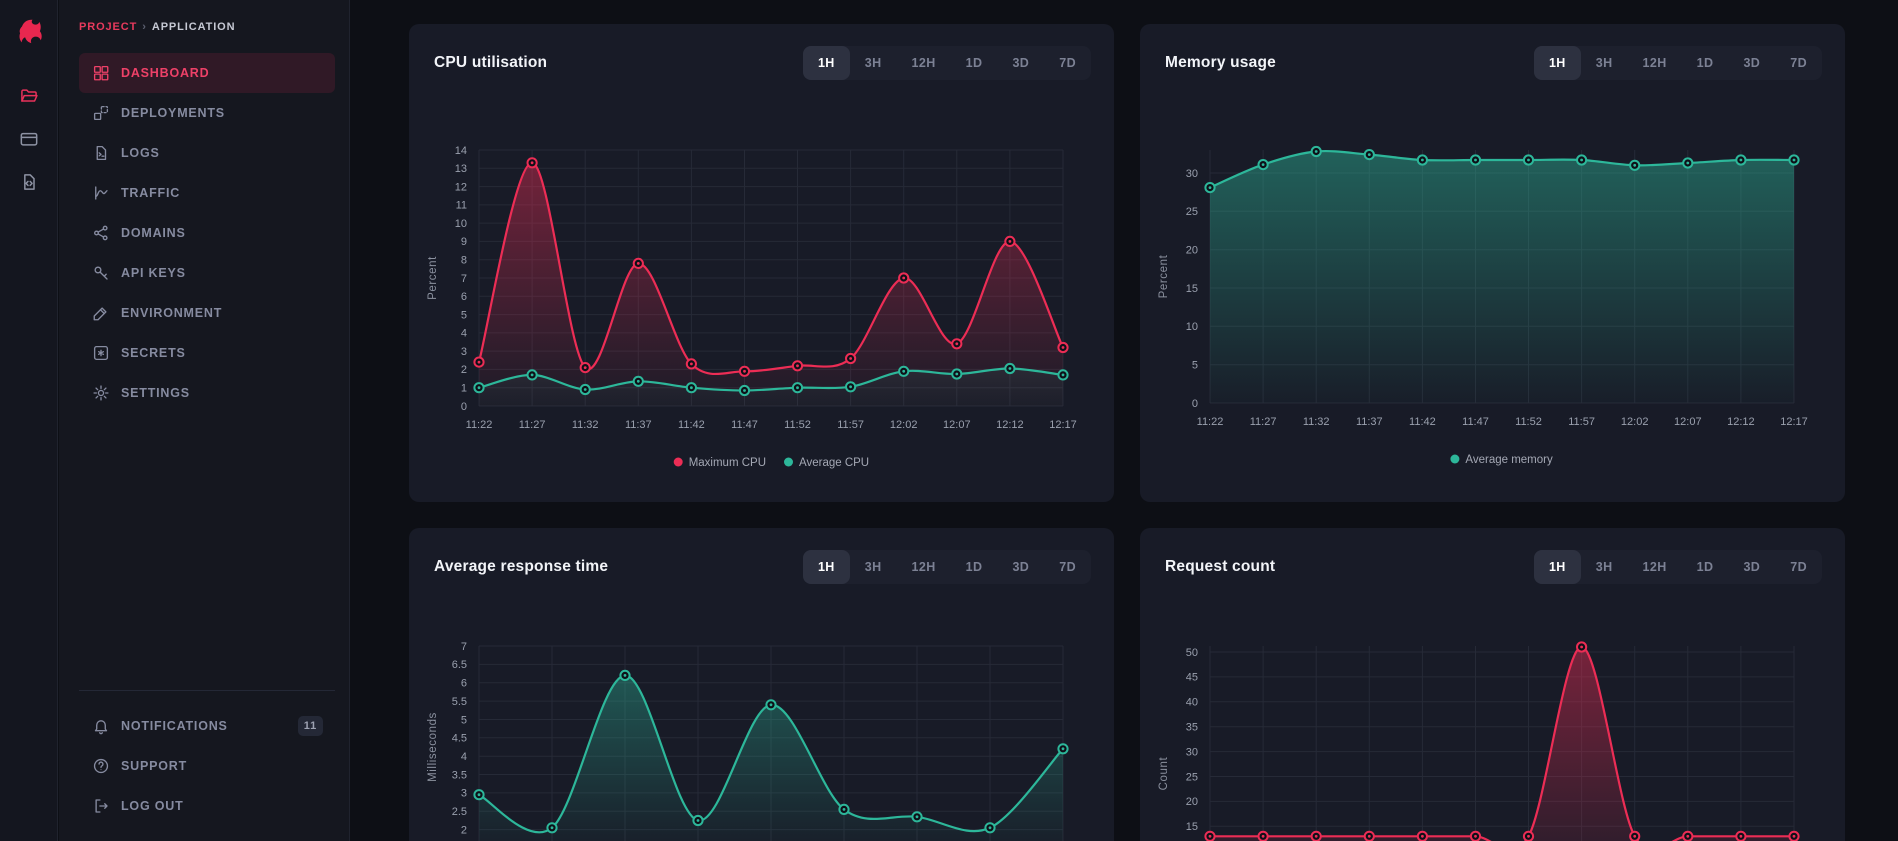 The width and height of the screenshot is (1898, 841). What do you see at coordinates (464, 407) in the screenshot?
I see `svg-text: 0` at bounding box center [464, 407].